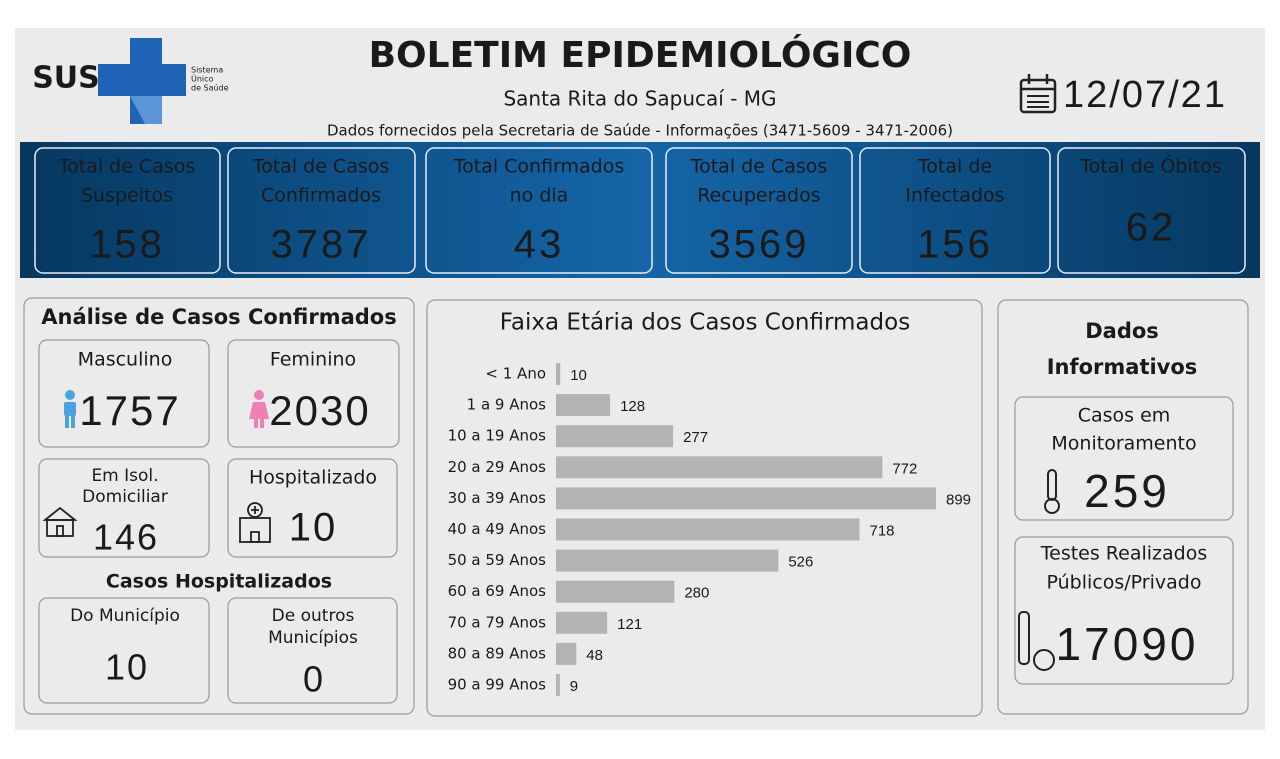  I want to click on category-label: 40 a 49 Anos, so click(497, 529).